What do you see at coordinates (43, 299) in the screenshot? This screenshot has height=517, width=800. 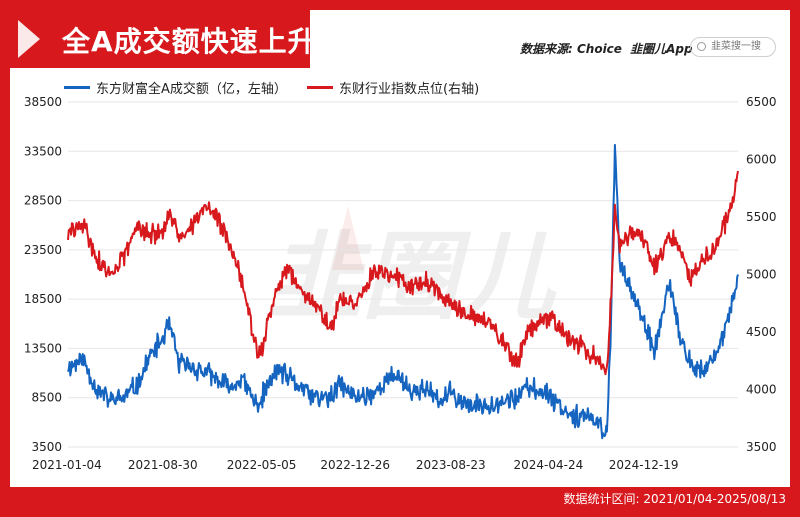 I see `y-left-tick-label: 18500` at bounding box center [43, 299].